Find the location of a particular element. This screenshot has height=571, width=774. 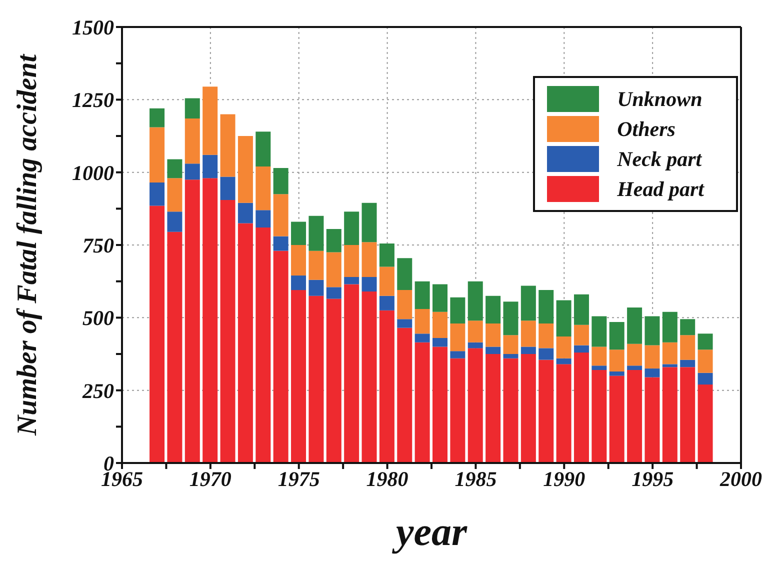

x-tick-label: 1995 is located at coordinates (653, 478).